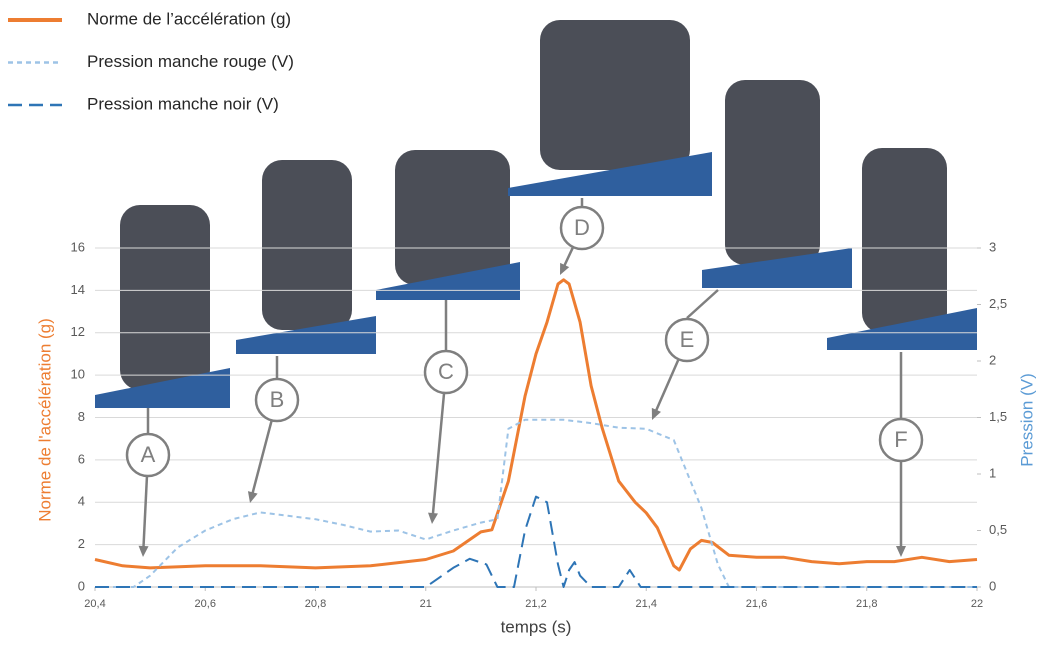 The width and height of the screenshot is (1044, 646). I want to click on x-axis-title: temps (s), so click(536, 626).